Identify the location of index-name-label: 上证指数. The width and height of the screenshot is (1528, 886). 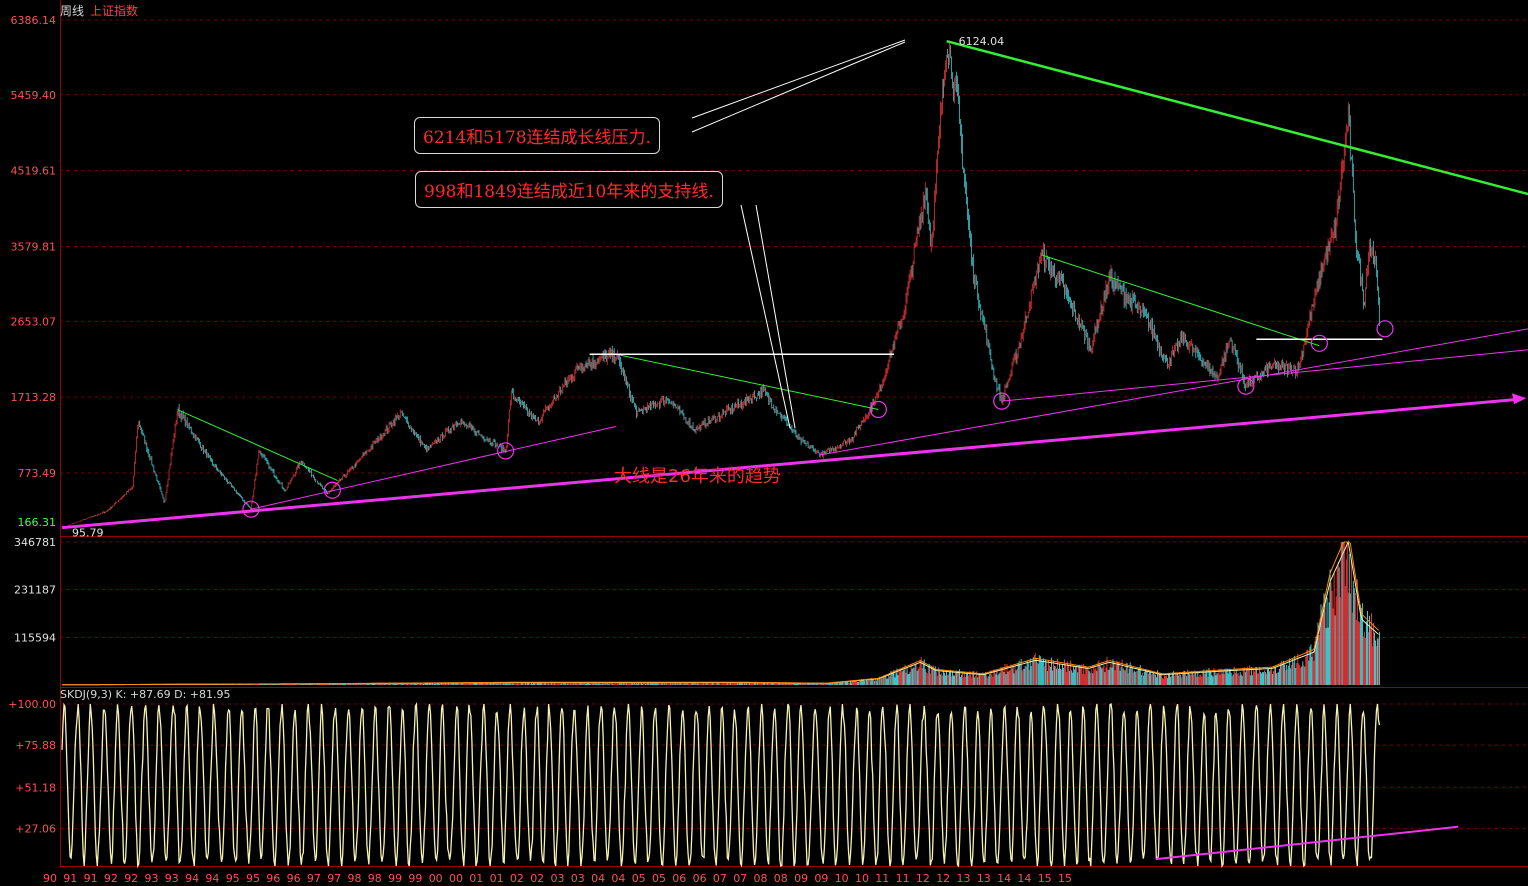
(114, 11).